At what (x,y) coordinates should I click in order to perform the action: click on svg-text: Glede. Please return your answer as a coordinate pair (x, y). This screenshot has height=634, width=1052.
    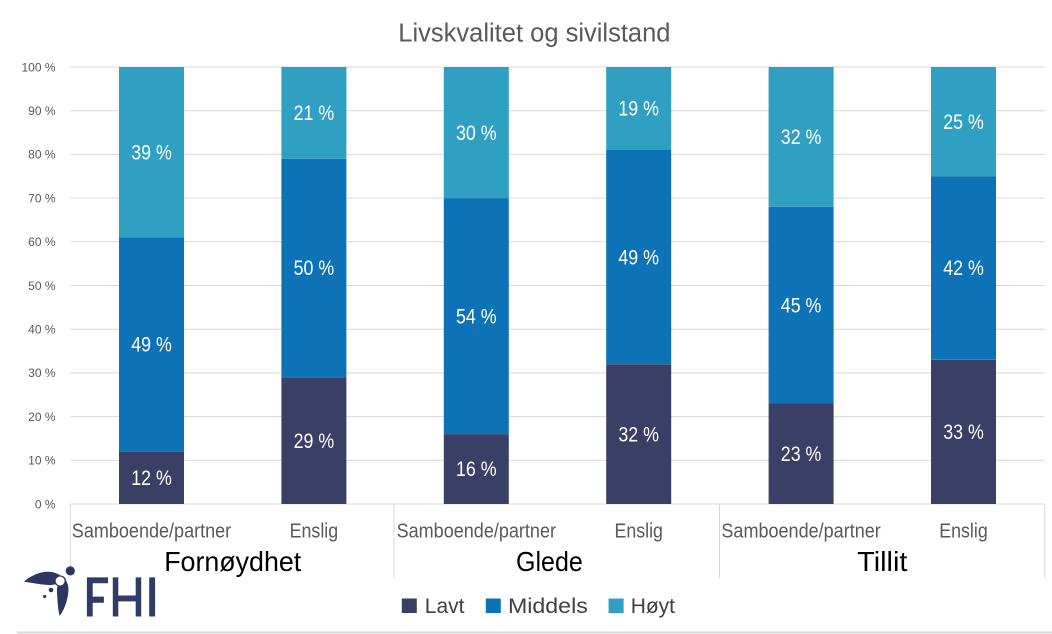
    Looking at the image, I should click on (549, 561).